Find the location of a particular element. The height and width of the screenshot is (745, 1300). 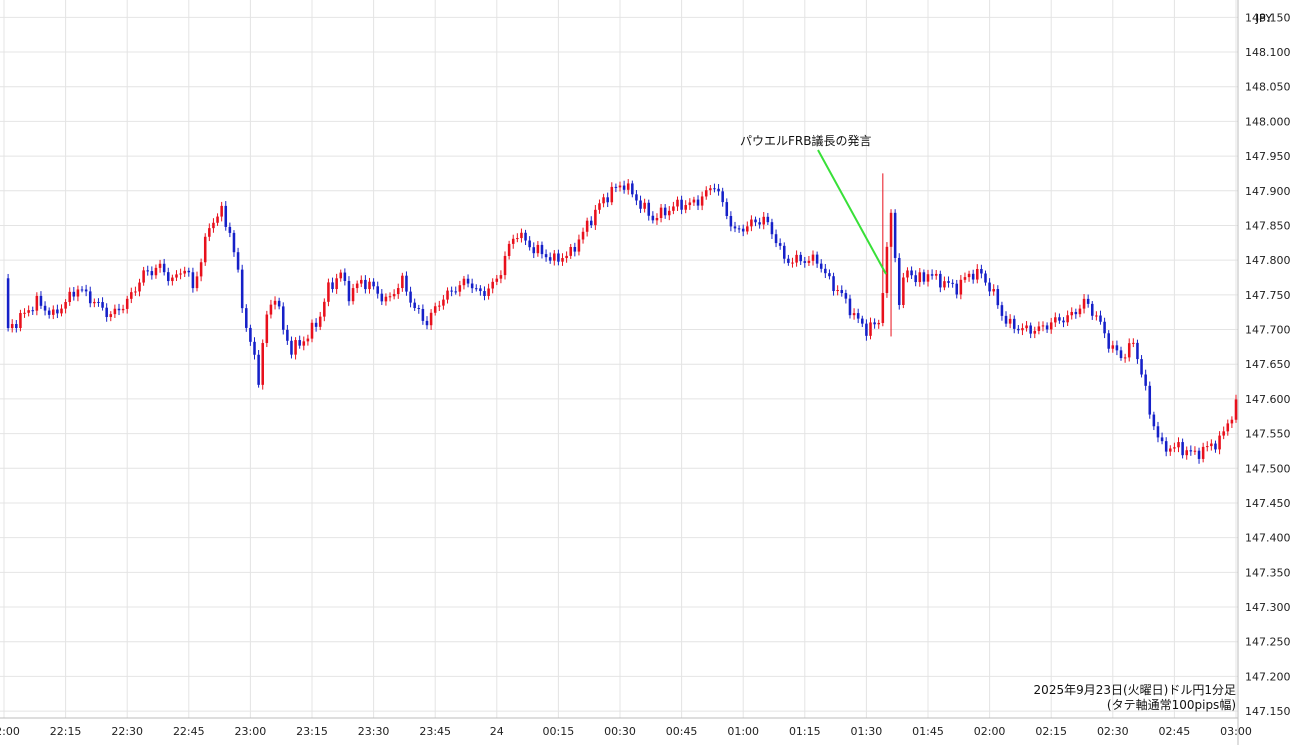

annotation: パウエルFRB議長の発言 is located at coordinates (813, 204).